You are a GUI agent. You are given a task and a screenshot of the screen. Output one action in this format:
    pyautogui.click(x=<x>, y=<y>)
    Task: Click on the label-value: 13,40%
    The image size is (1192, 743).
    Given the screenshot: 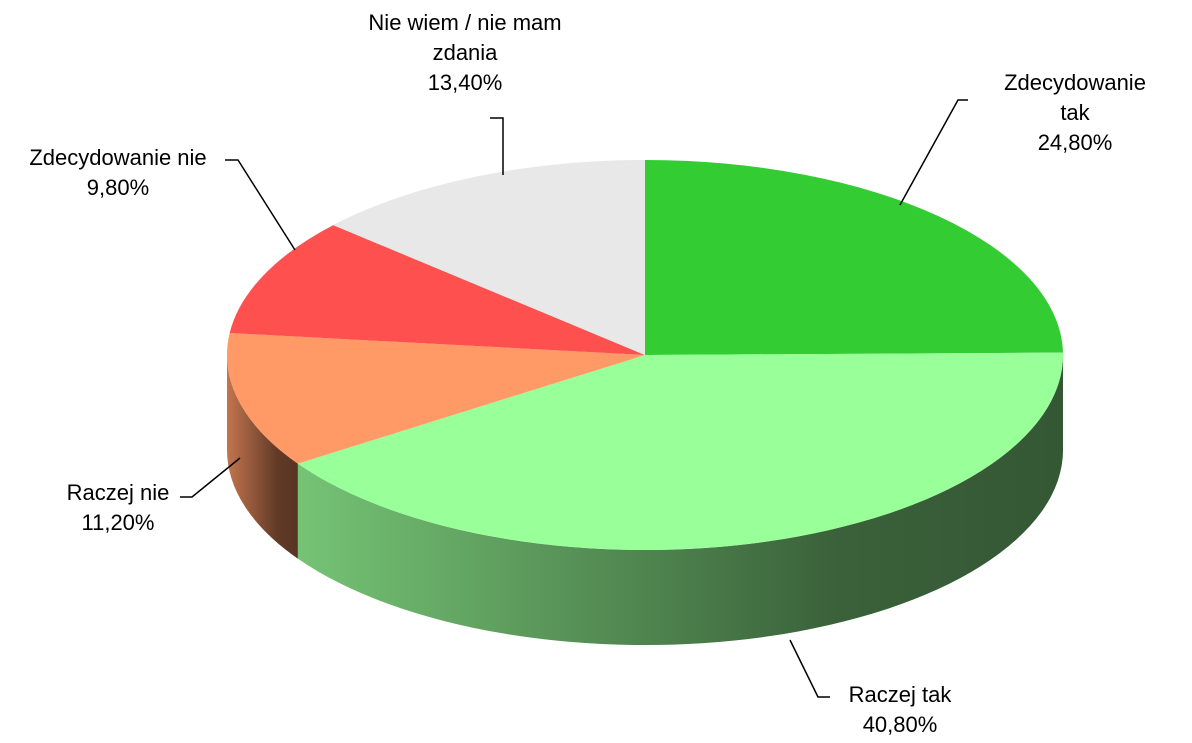 What is the action you would take?
    pyautogui.click(x=465, y=82)
    